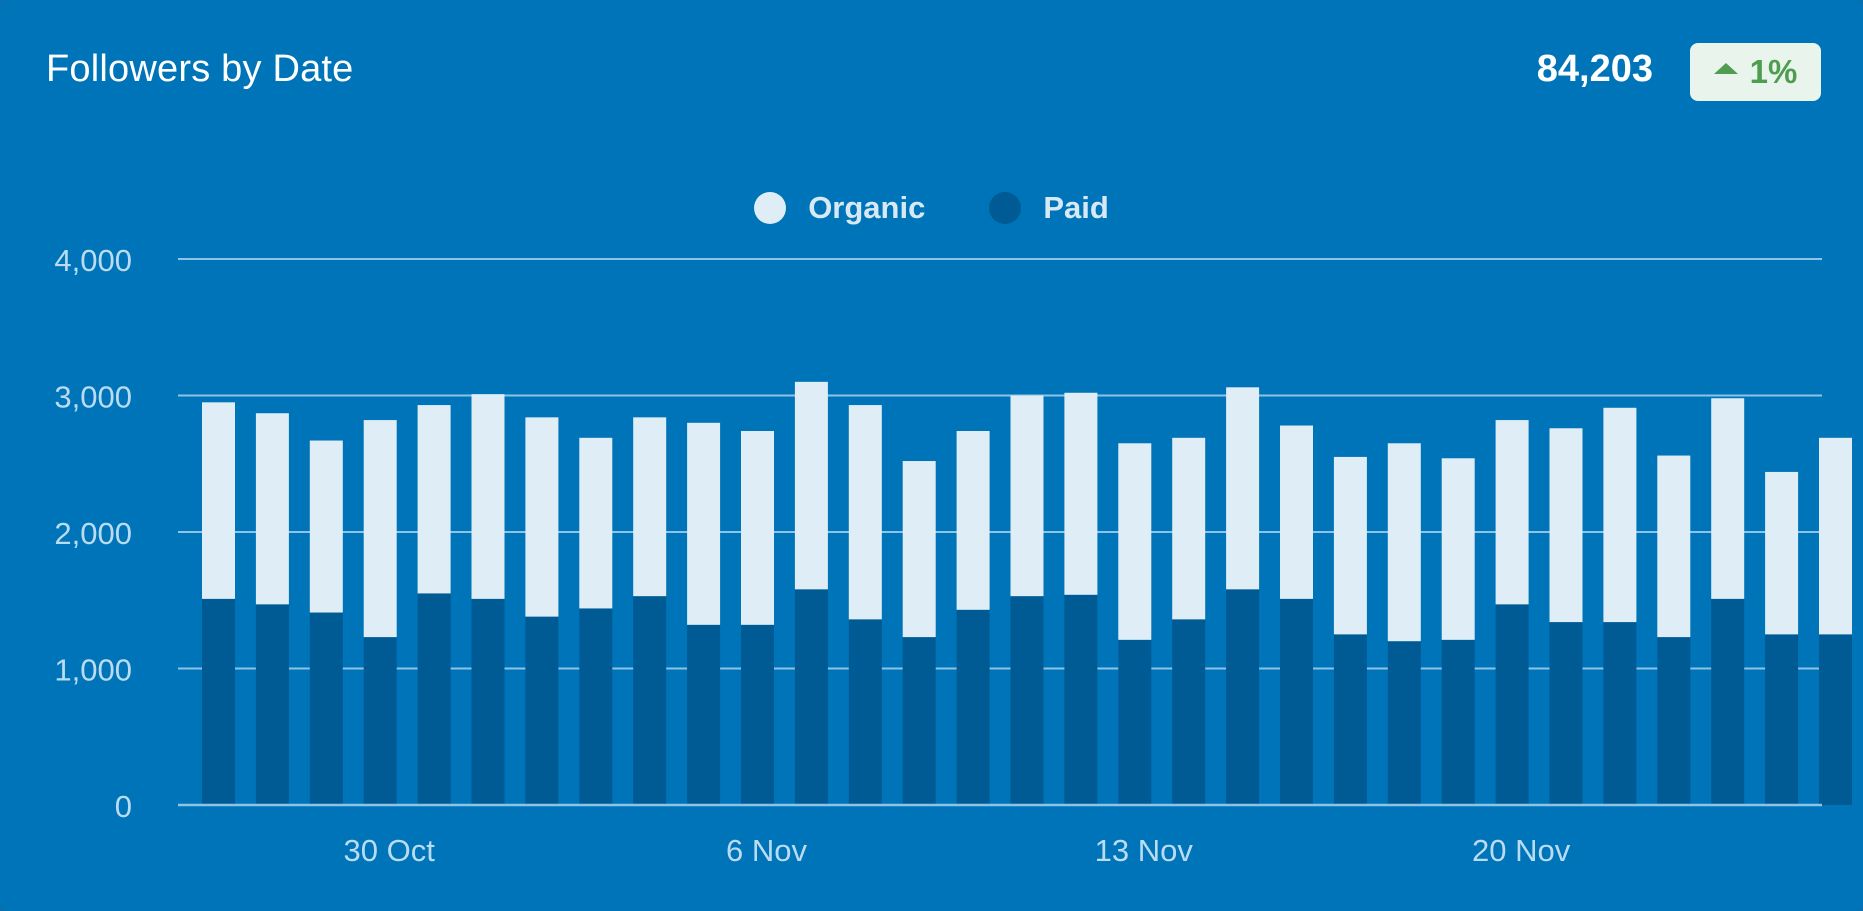 This screenshot has width=1863, height=911. What do you see at coordinates (1521, 850) in the screenshot?
I see `x-tick-label: 20 Nov` at bounding box center [1521, 850].